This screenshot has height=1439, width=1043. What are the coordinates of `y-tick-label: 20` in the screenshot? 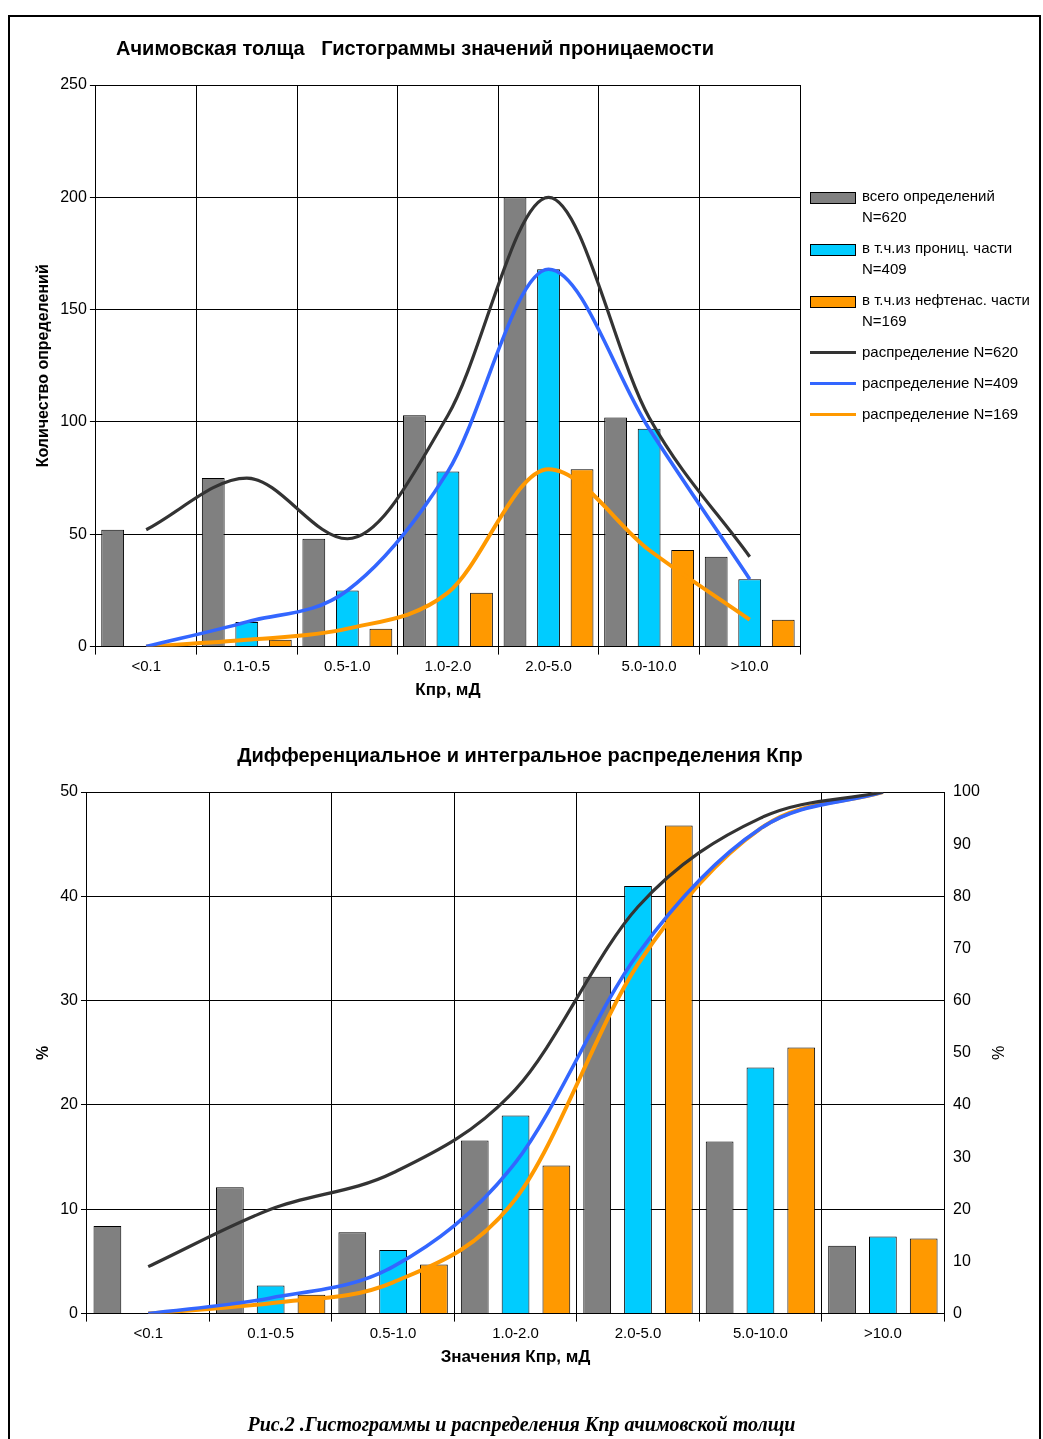 It's located at (69, 1104).